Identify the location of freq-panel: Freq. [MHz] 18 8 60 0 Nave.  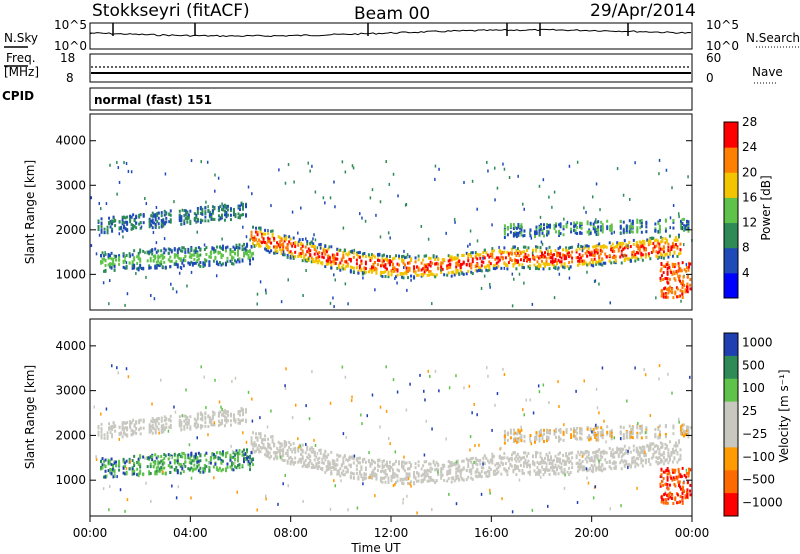
(393, 68).